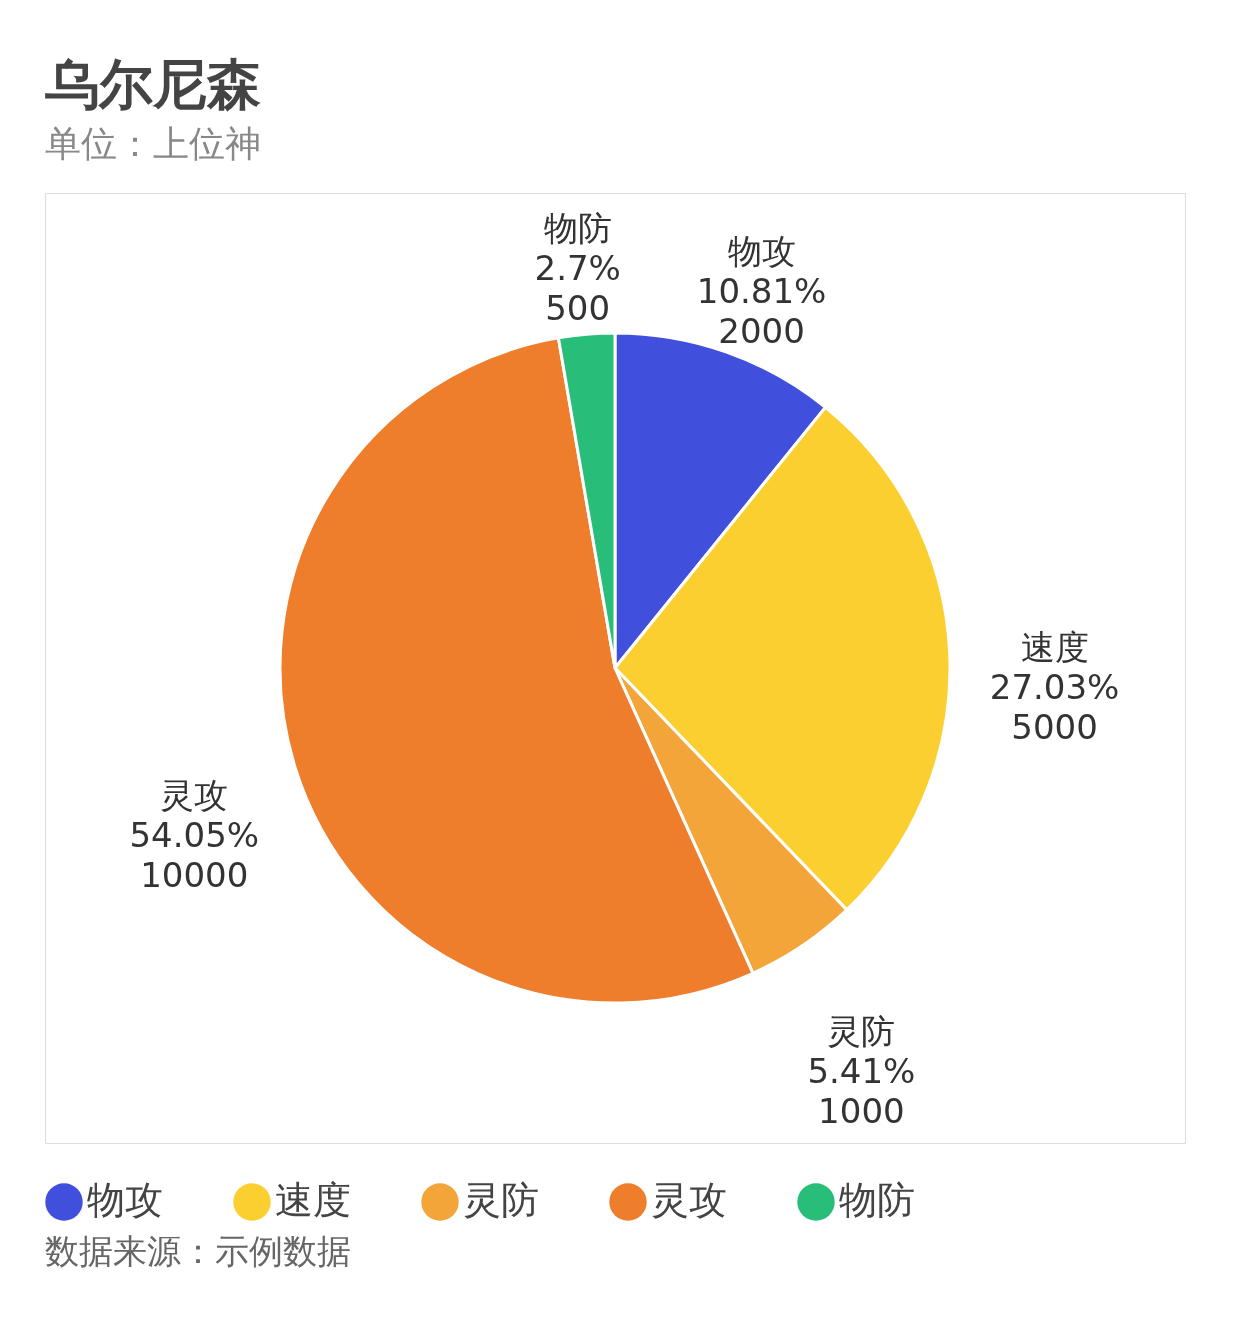 The height and width of the screenshot is (1317, 1240). Describe the element at coordinates (577, 287) in the screenshot. I see `data-label: 2.7% 500` at that location.